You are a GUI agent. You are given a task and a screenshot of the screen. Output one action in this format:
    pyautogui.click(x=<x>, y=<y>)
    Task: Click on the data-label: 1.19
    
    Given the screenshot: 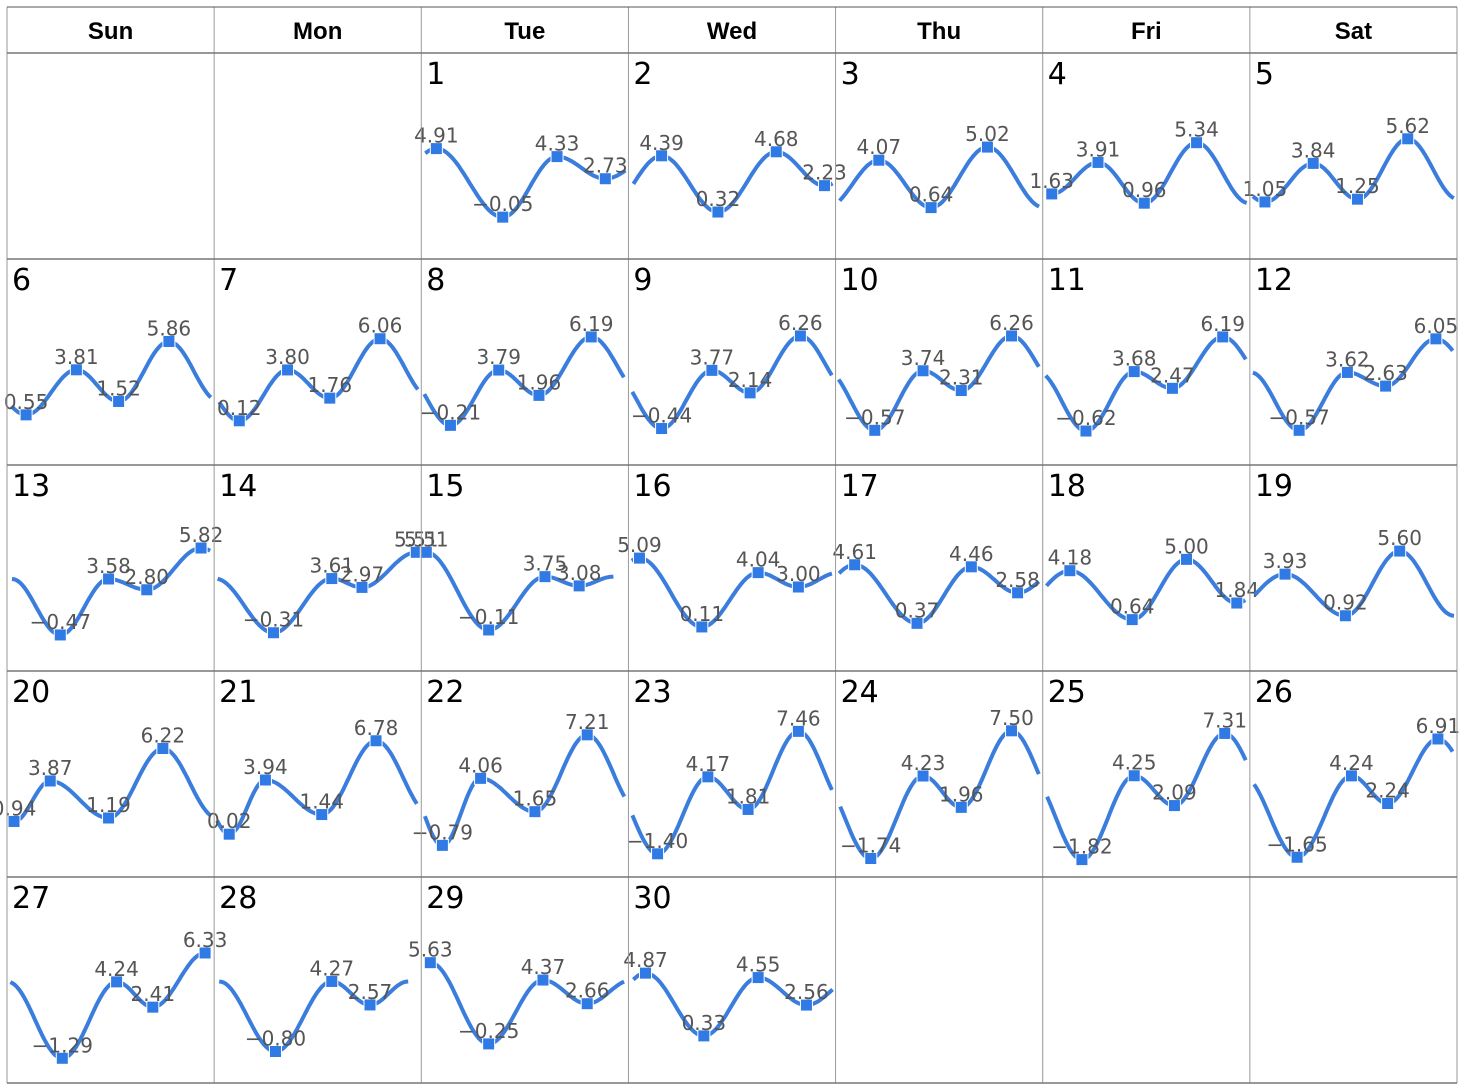 What is the action you would take?
    pyautogui.click(x=108, y=805)
    